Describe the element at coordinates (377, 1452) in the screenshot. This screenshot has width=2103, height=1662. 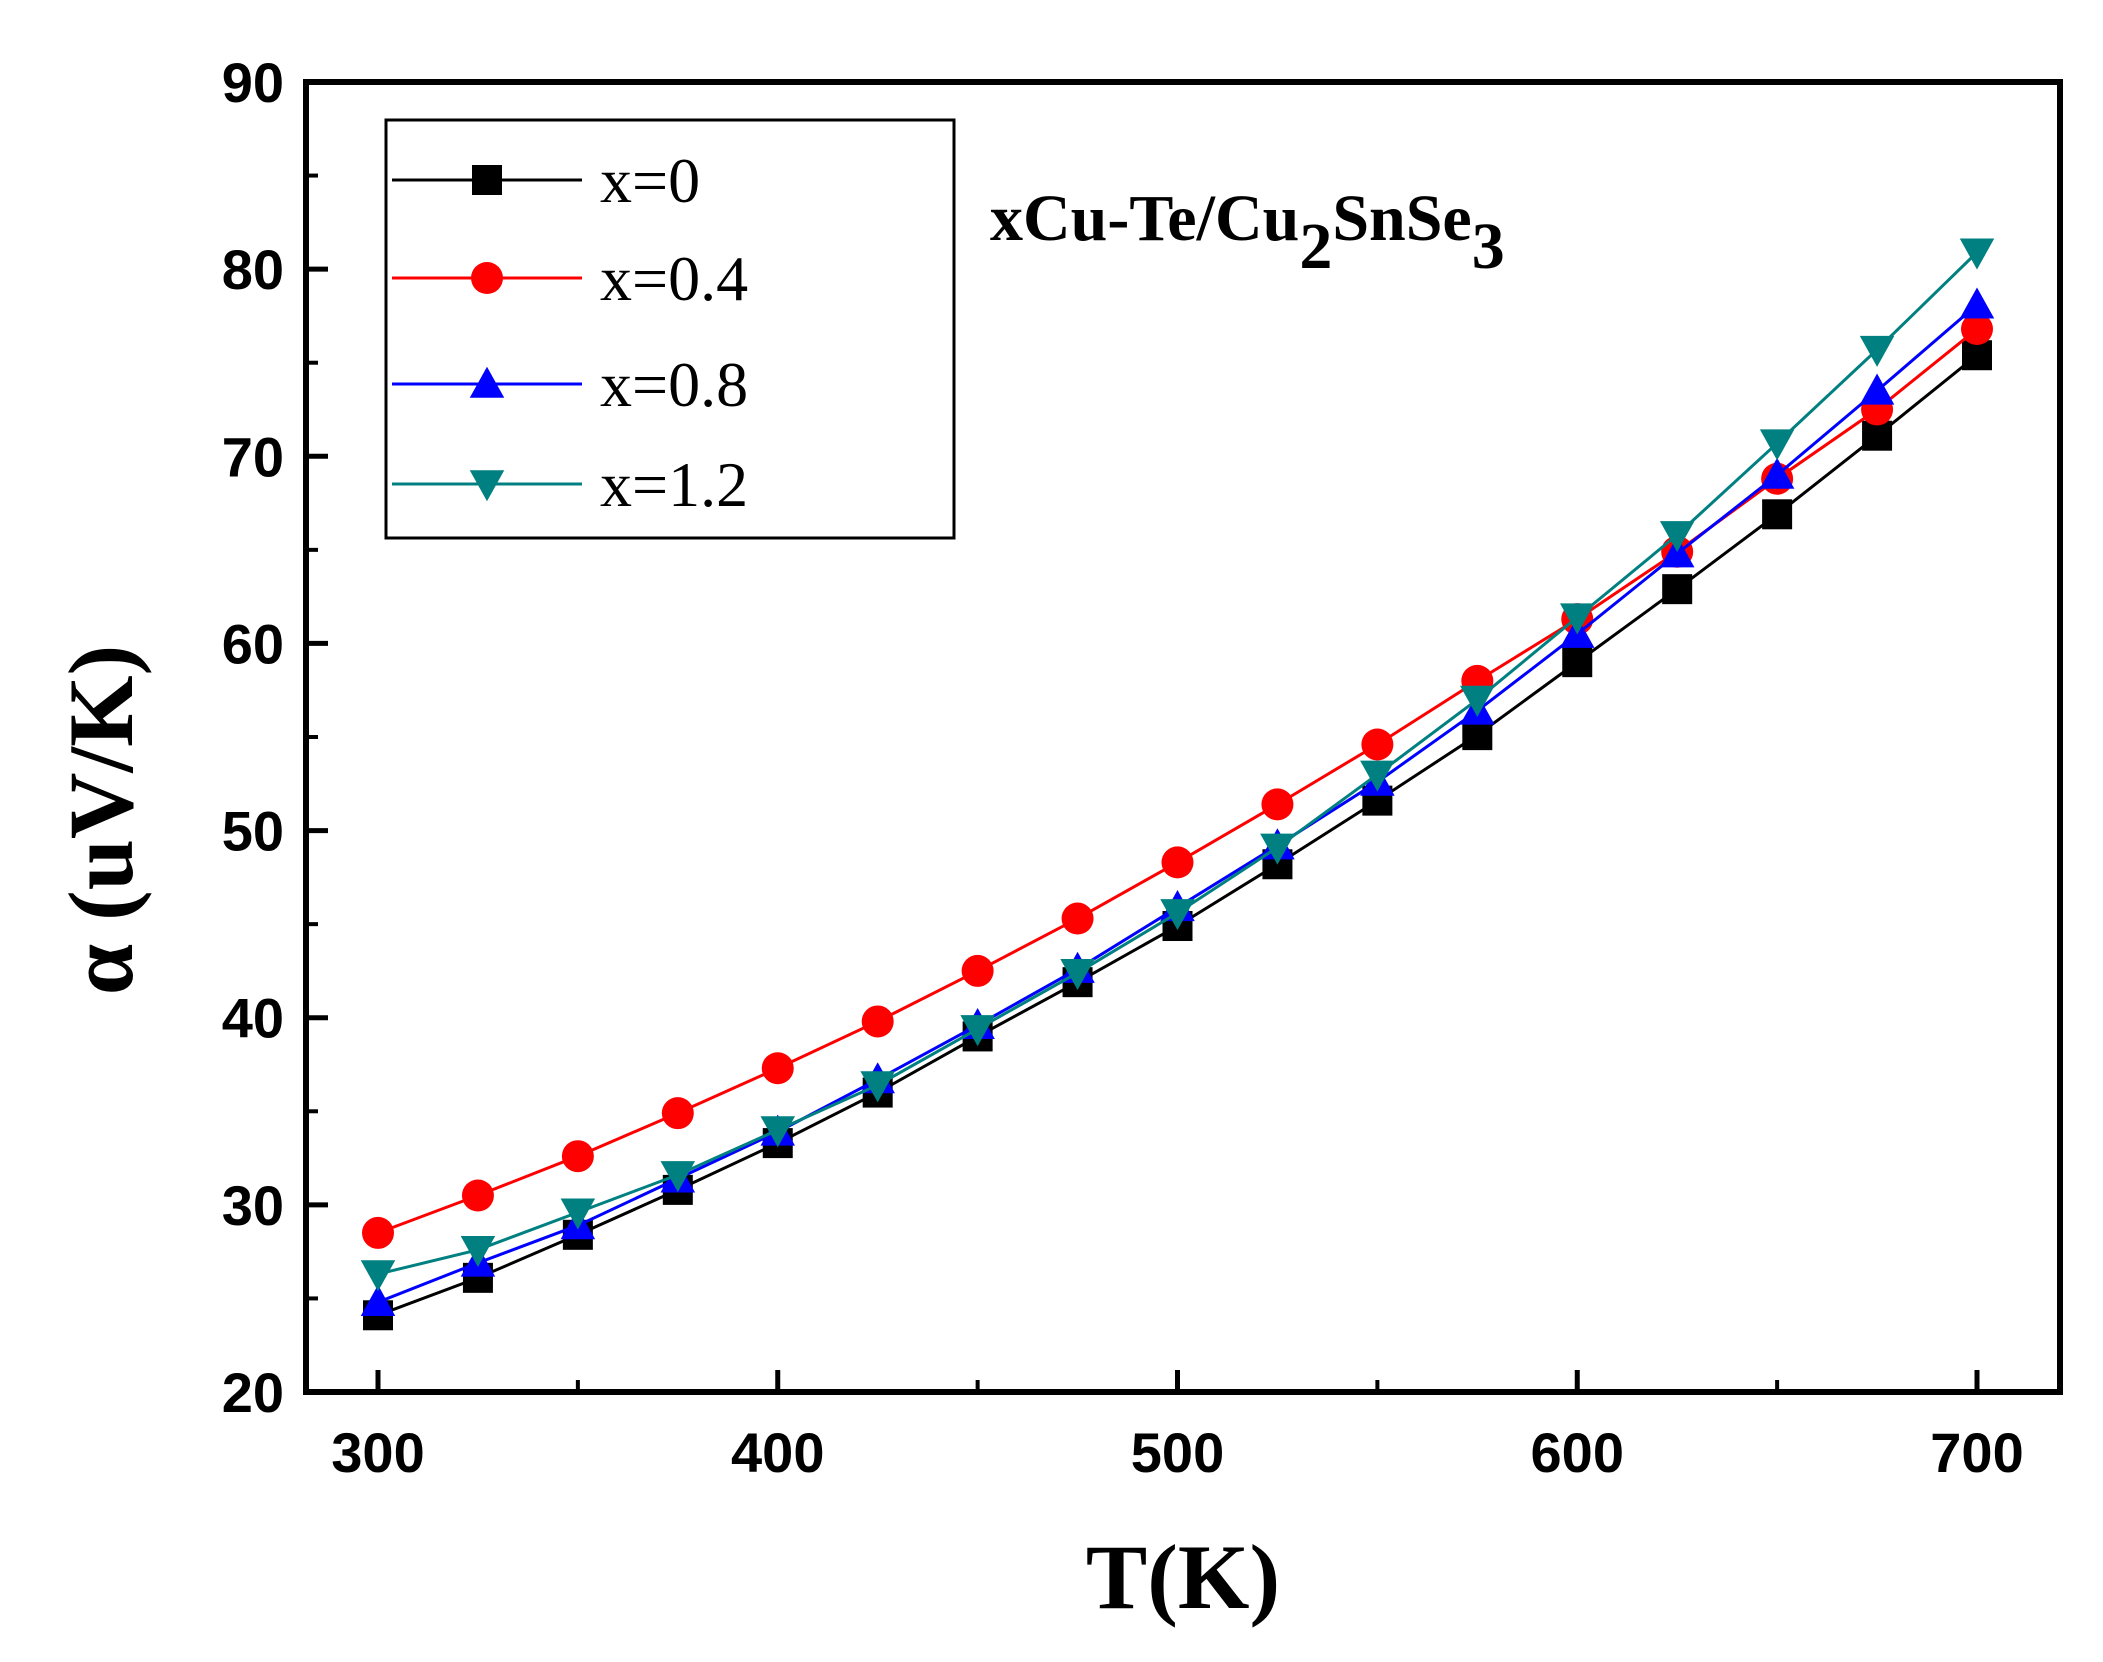
I see `x-tick-label: 300` at that location.